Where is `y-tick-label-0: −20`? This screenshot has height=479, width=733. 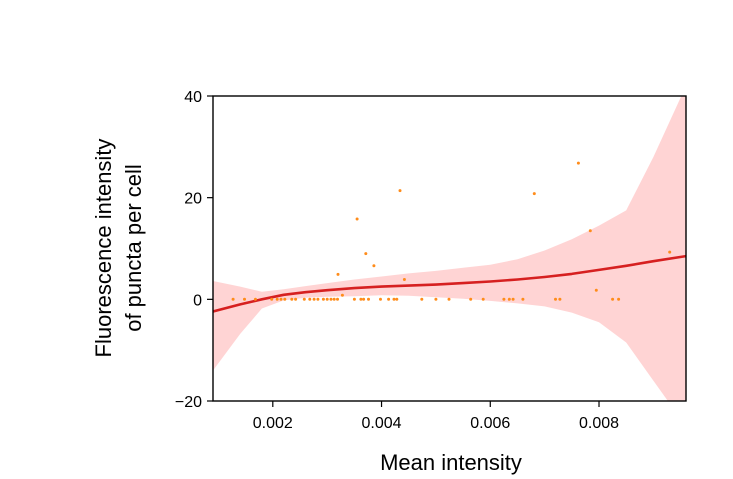
y-tick-label-0: −20 is located at coordinates (188, 402).